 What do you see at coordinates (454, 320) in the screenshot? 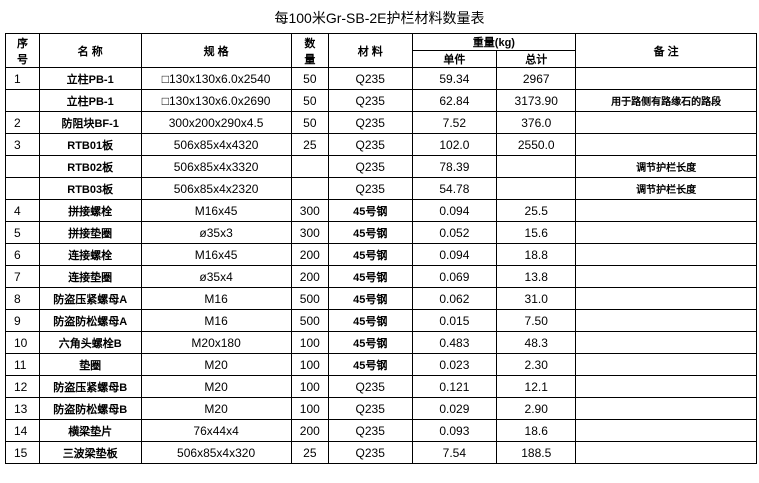
I see `cell-unit: 0.015` at bounding box center [454, 320].